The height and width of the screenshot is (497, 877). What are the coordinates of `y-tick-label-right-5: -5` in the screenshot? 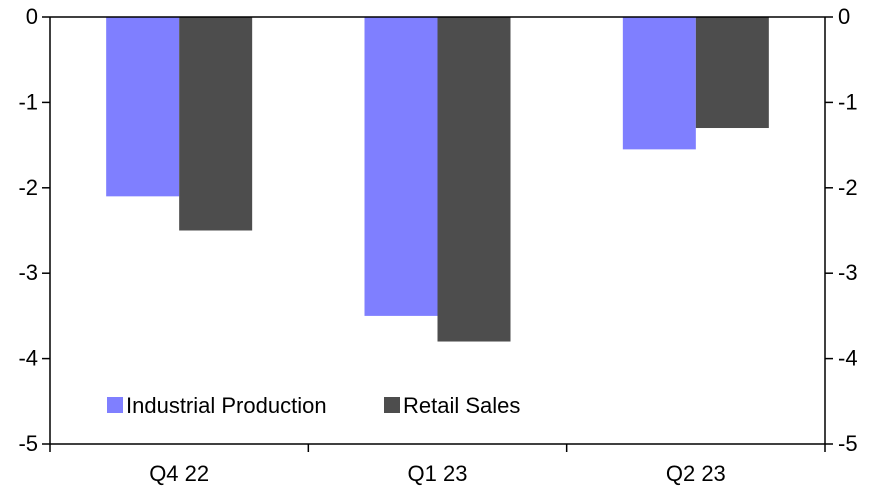 It's located at (848, 443).